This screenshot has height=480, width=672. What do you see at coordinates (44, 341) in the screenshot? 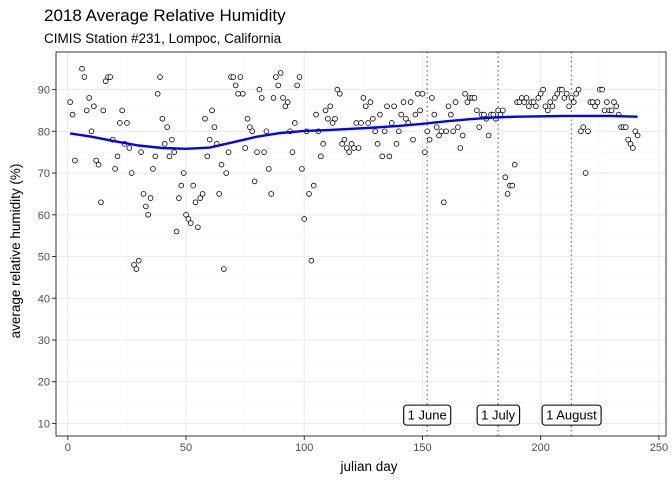
I see `y-tick-label: 30` at bounding box center [44, 341].